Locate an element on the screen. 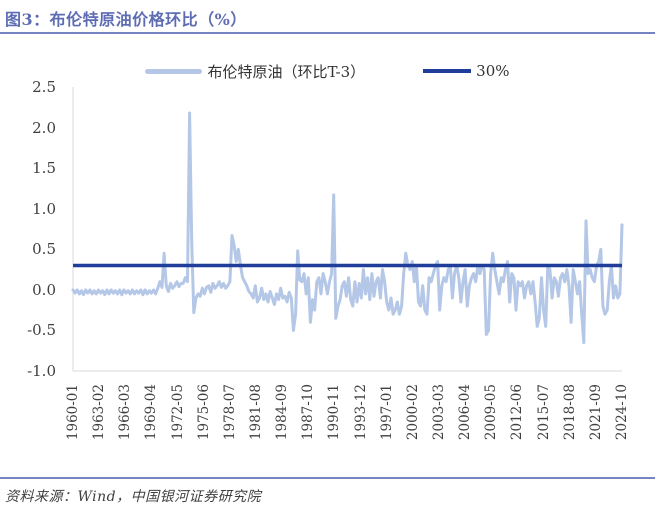 This screenshot has height=514, width=655. x-tick-label: 1984-09 is located at coordinates (282, 412).